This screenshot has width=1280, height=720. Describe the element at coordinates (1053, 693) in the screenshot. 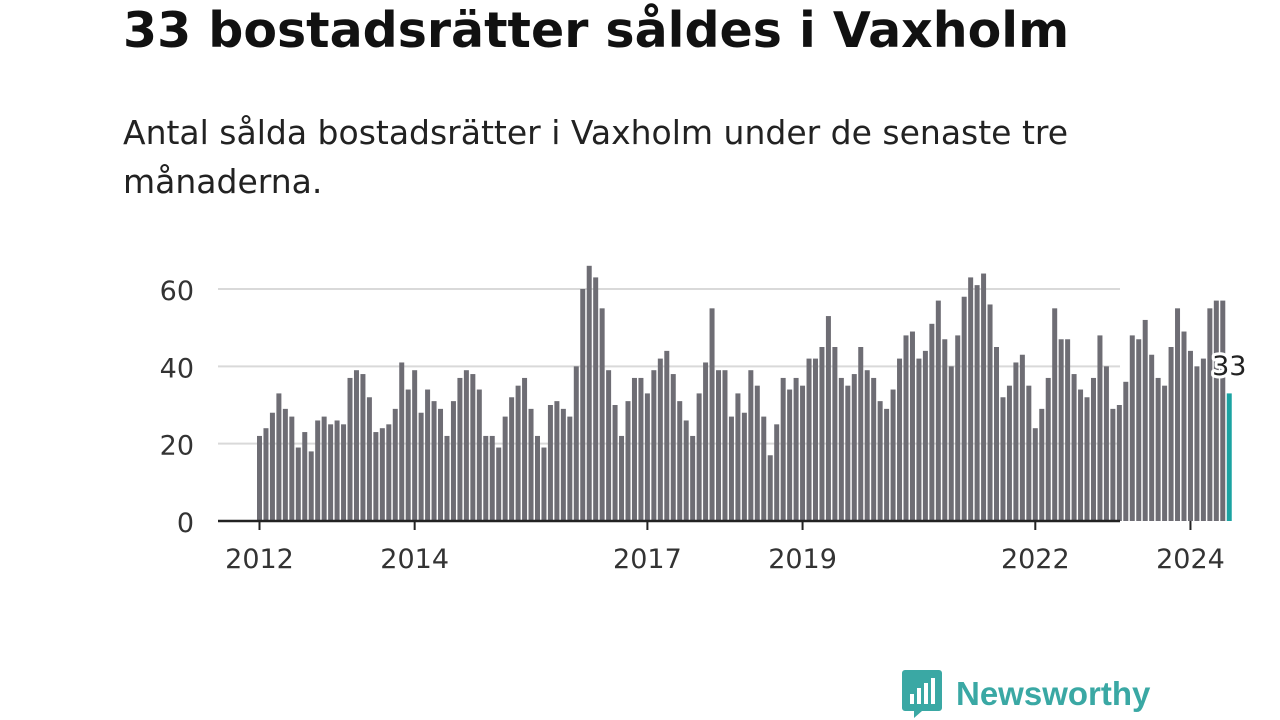

I see `brand-name: Newsworthy` at that location.